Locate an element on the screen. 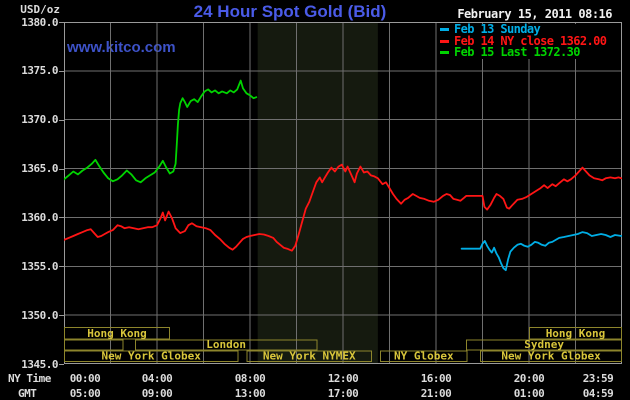  page-title: 24 Hour Spot Gold (Bid) is located at coordinates (290, 11).